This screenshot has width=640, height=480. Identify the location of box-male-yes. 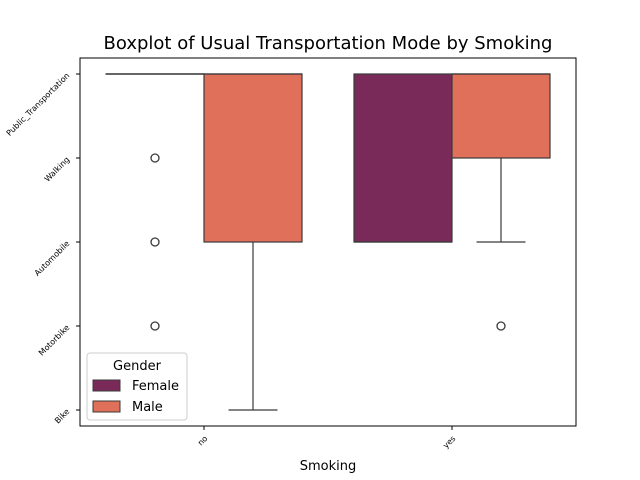
(501, 202).